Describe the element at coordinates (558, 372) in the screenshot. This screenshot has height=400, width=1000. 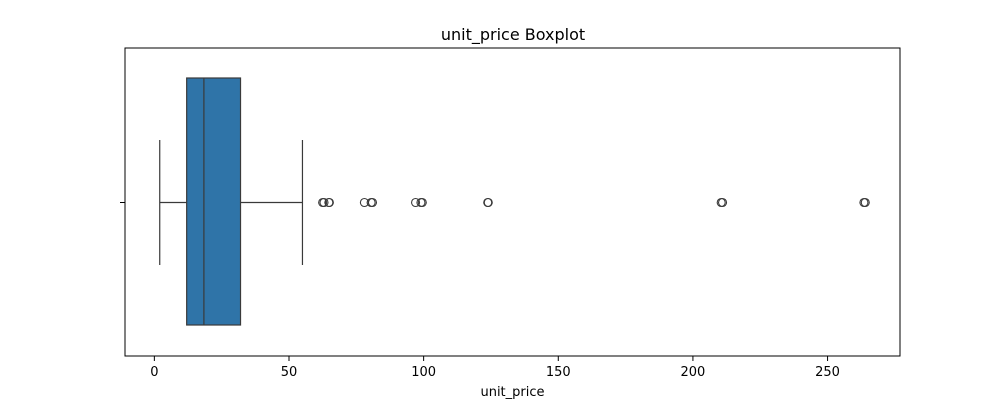
I see `x-tick-label: 150` at that location.